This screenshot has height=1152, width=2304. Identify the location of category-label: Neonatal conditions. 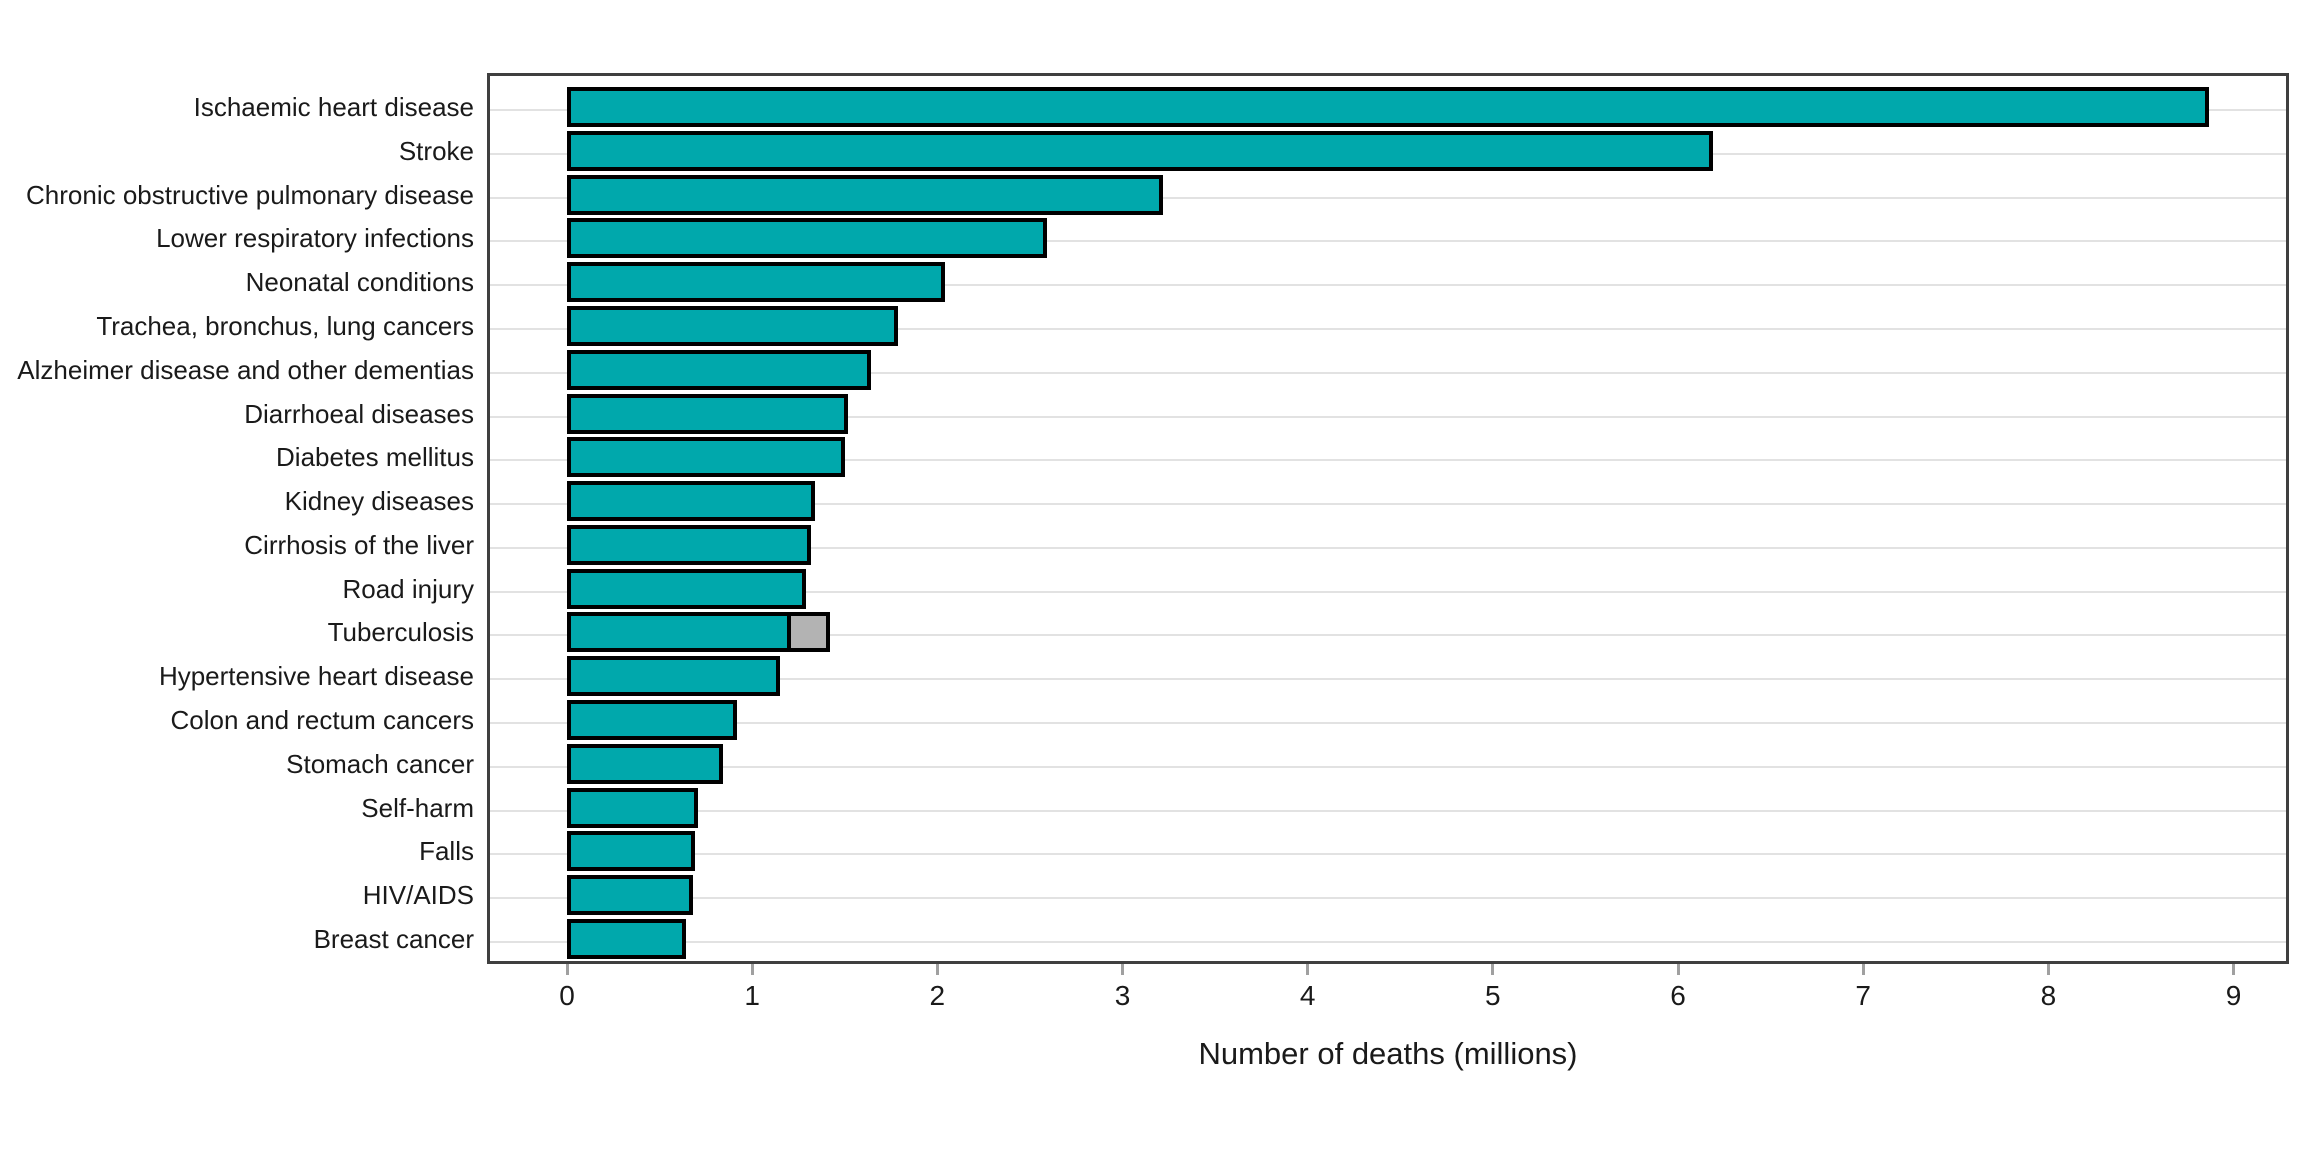
(359, 282).